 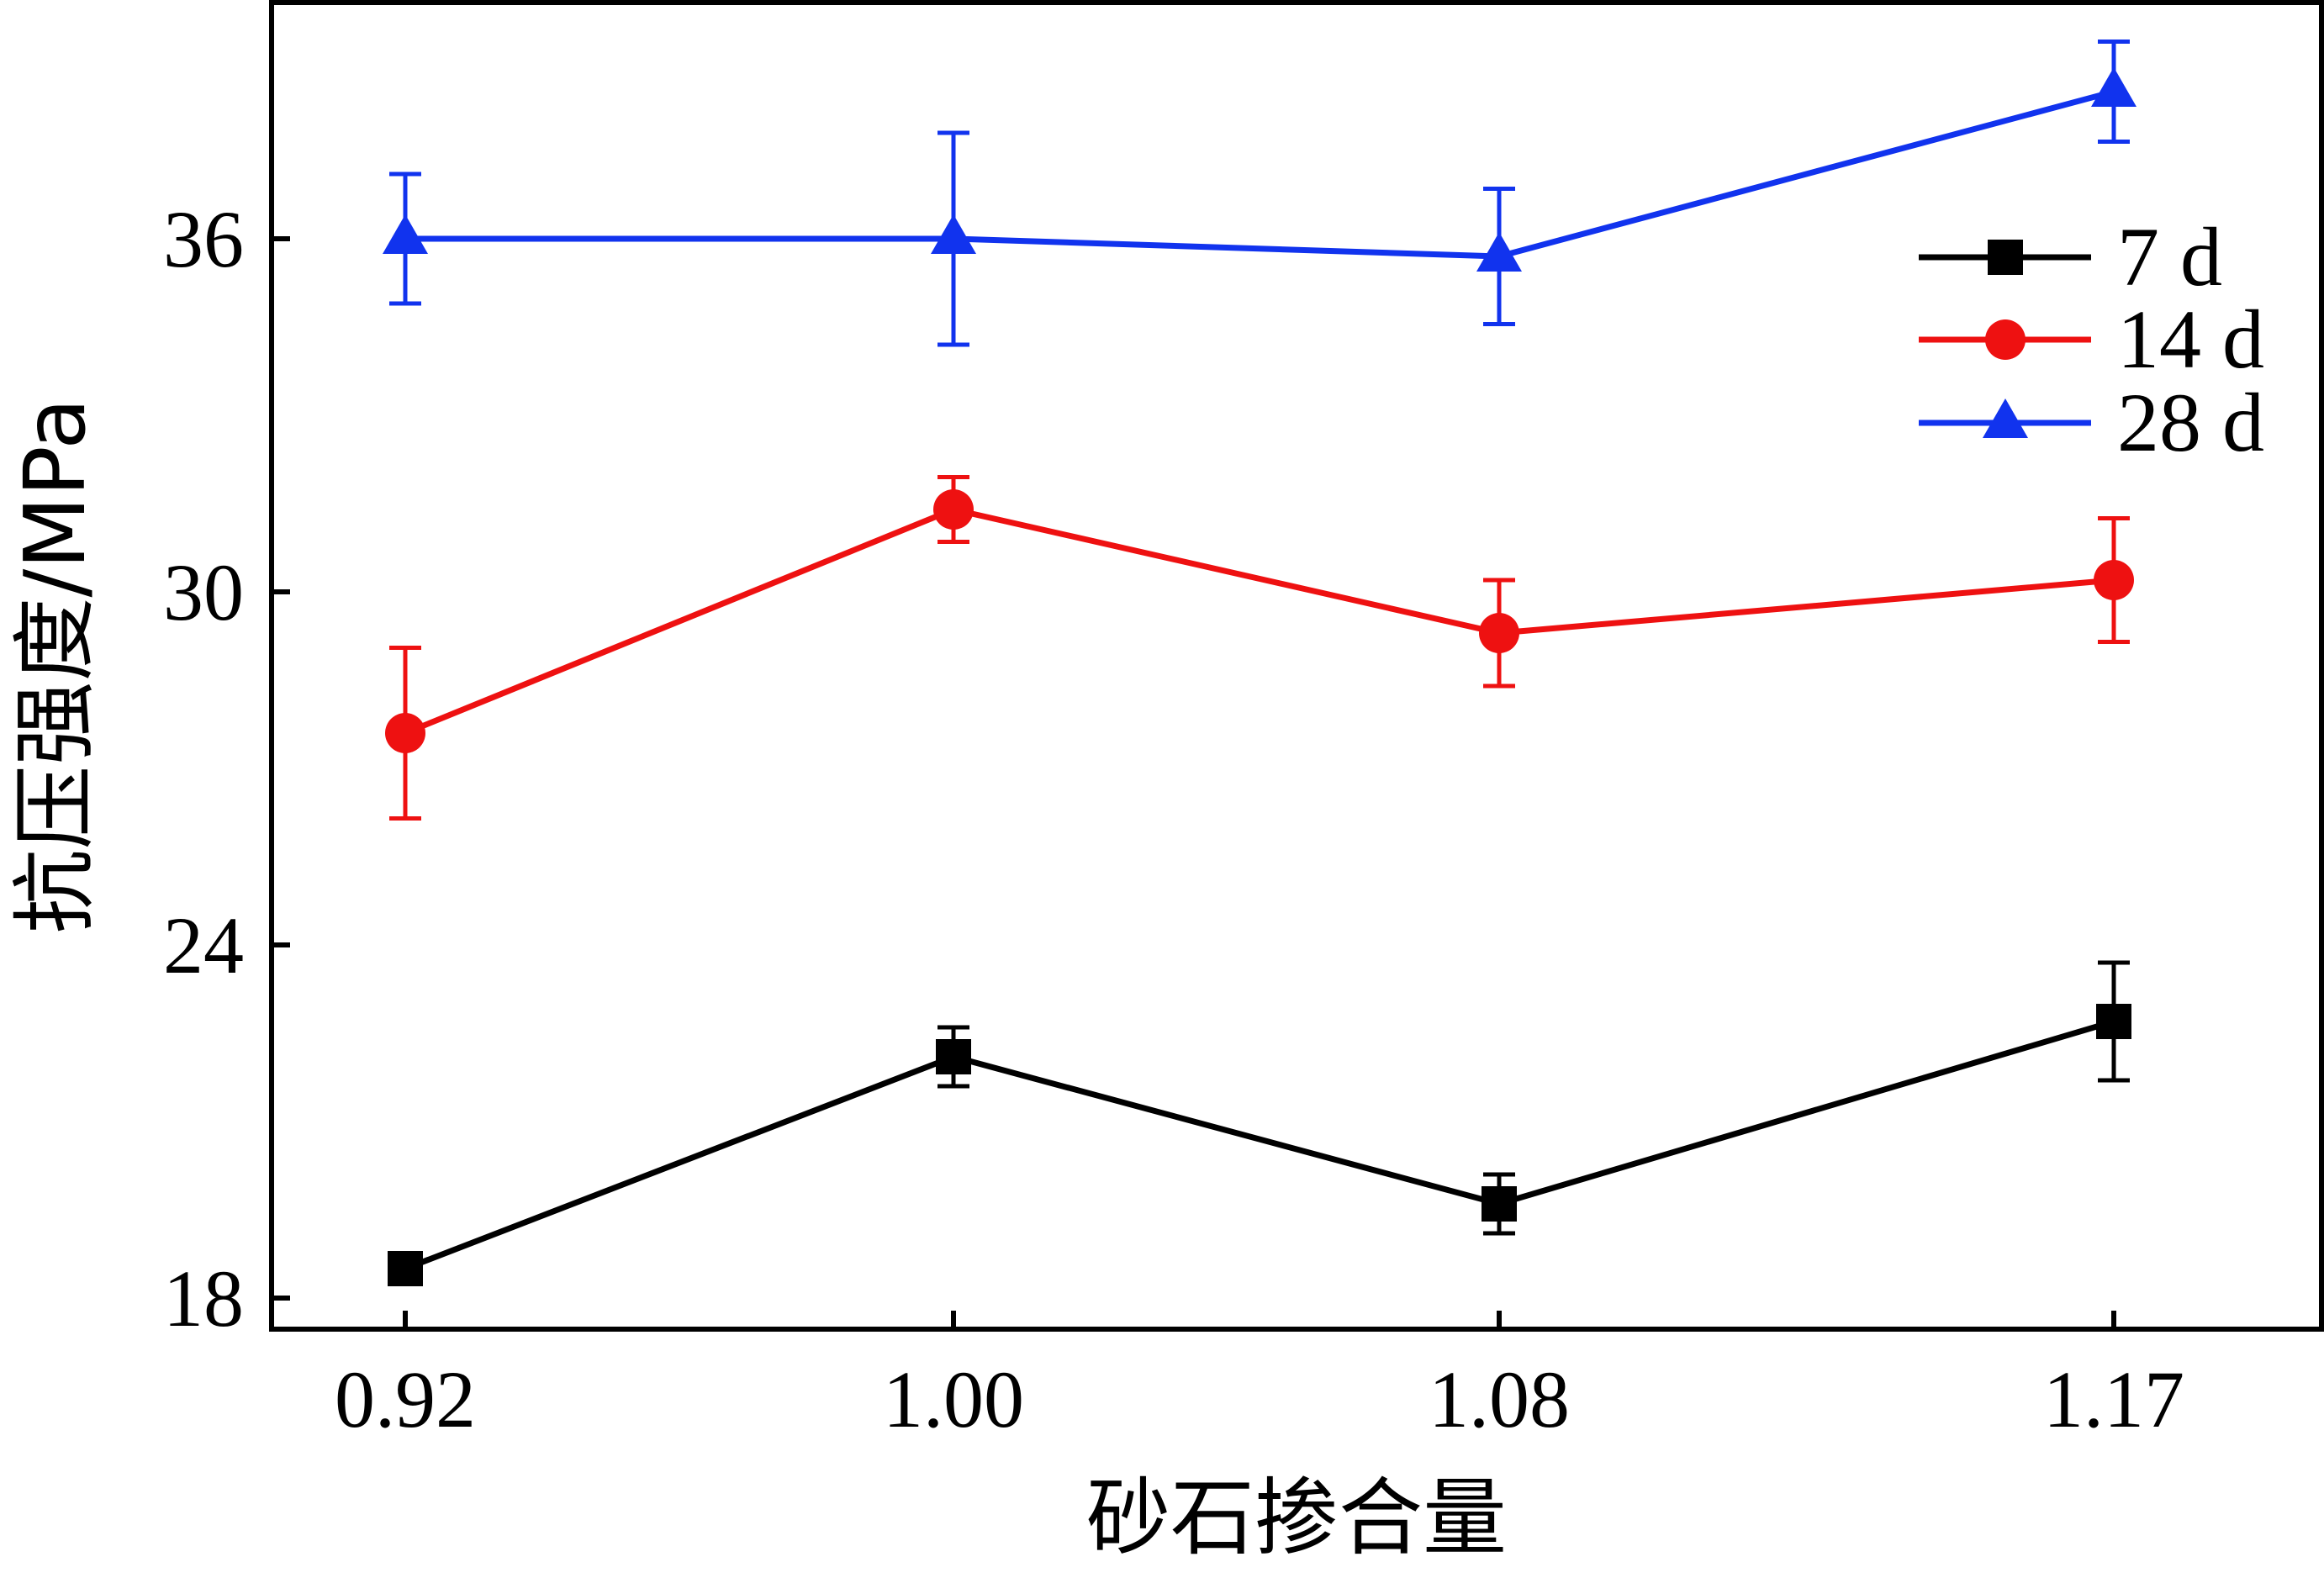 What do you see at coordinates (1259, 1377) in the screenshot?
I see `x-axis: 0.92 1.00 1.08 1.17` at bounding box center [1259, 1377].